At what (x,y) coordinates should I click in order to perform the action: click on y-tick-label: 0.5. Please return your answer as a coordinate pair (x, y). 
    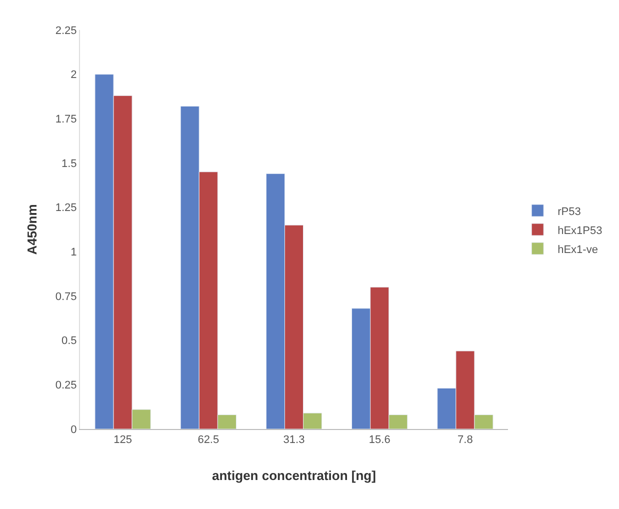
    Looking at the image, I should click on (69, 341).